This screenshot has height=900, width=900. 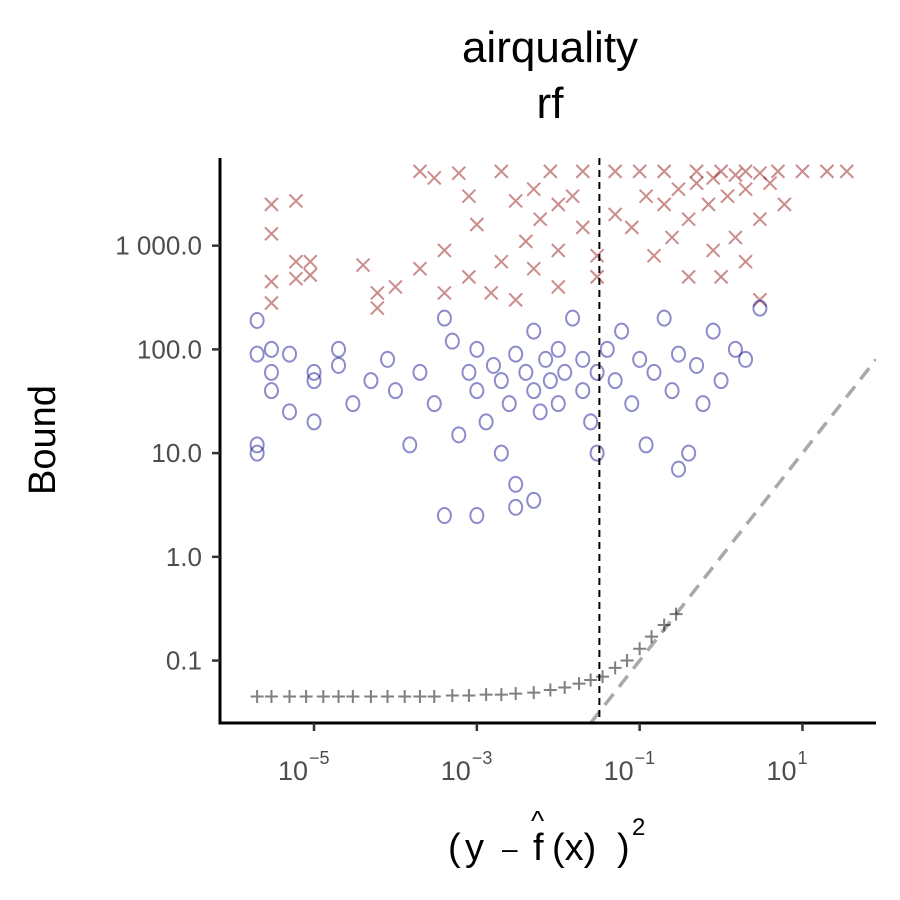 What do you see at coordinates (306, 697) in the screenshot?
I see `point-+-3` at bounding box center [306, 697].